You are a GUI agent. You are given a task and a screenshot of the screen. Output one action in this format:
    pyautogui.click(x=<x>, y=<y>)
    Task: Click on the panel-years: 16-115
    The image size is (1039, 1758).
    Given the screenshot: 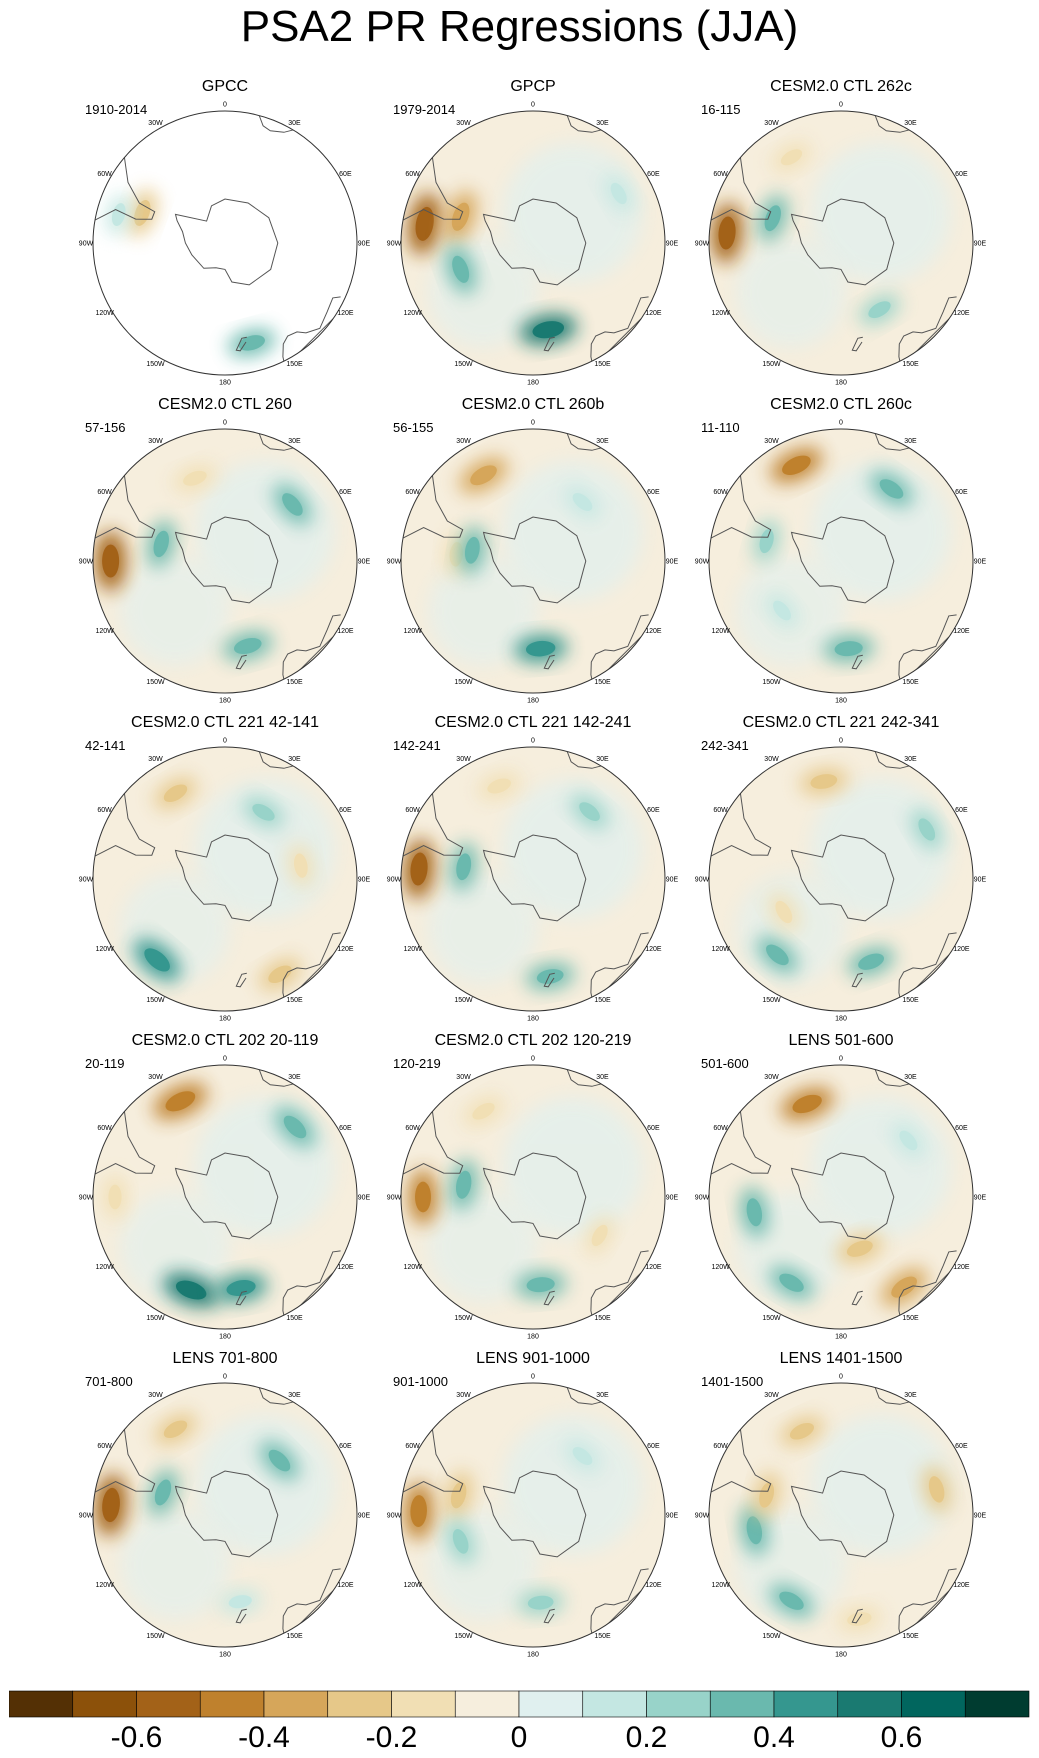 What is the action you would take?
    pyautogui.click(x=721, y=109)
    